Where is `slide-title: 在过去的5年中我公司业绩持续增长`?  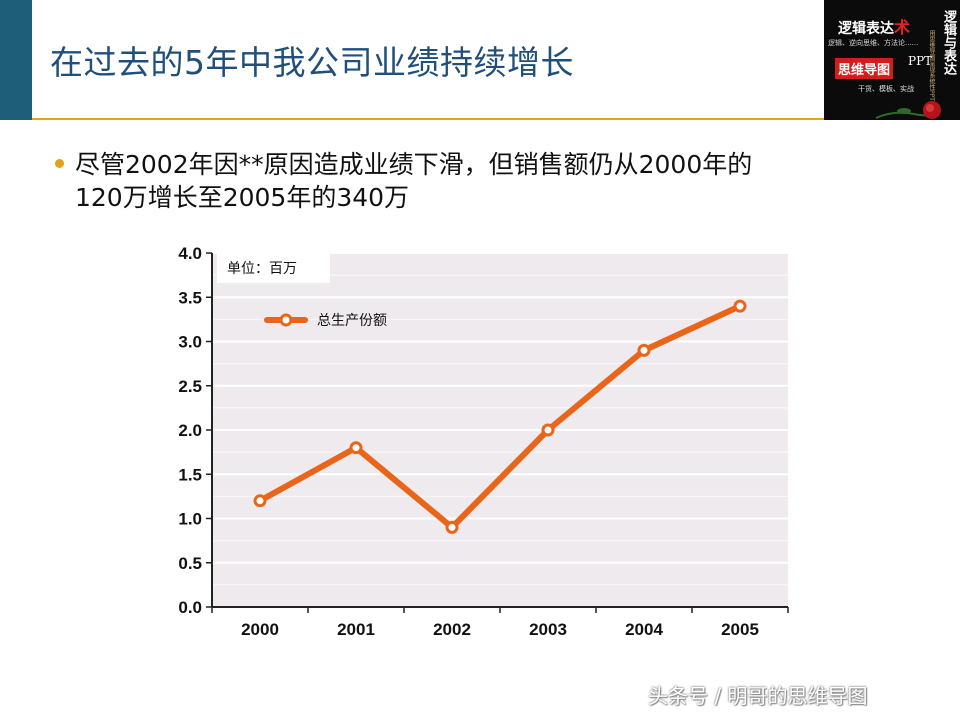 slide-title: 在过去的5年中我公司业绩持续增长 is located at coordinates (312, 62).